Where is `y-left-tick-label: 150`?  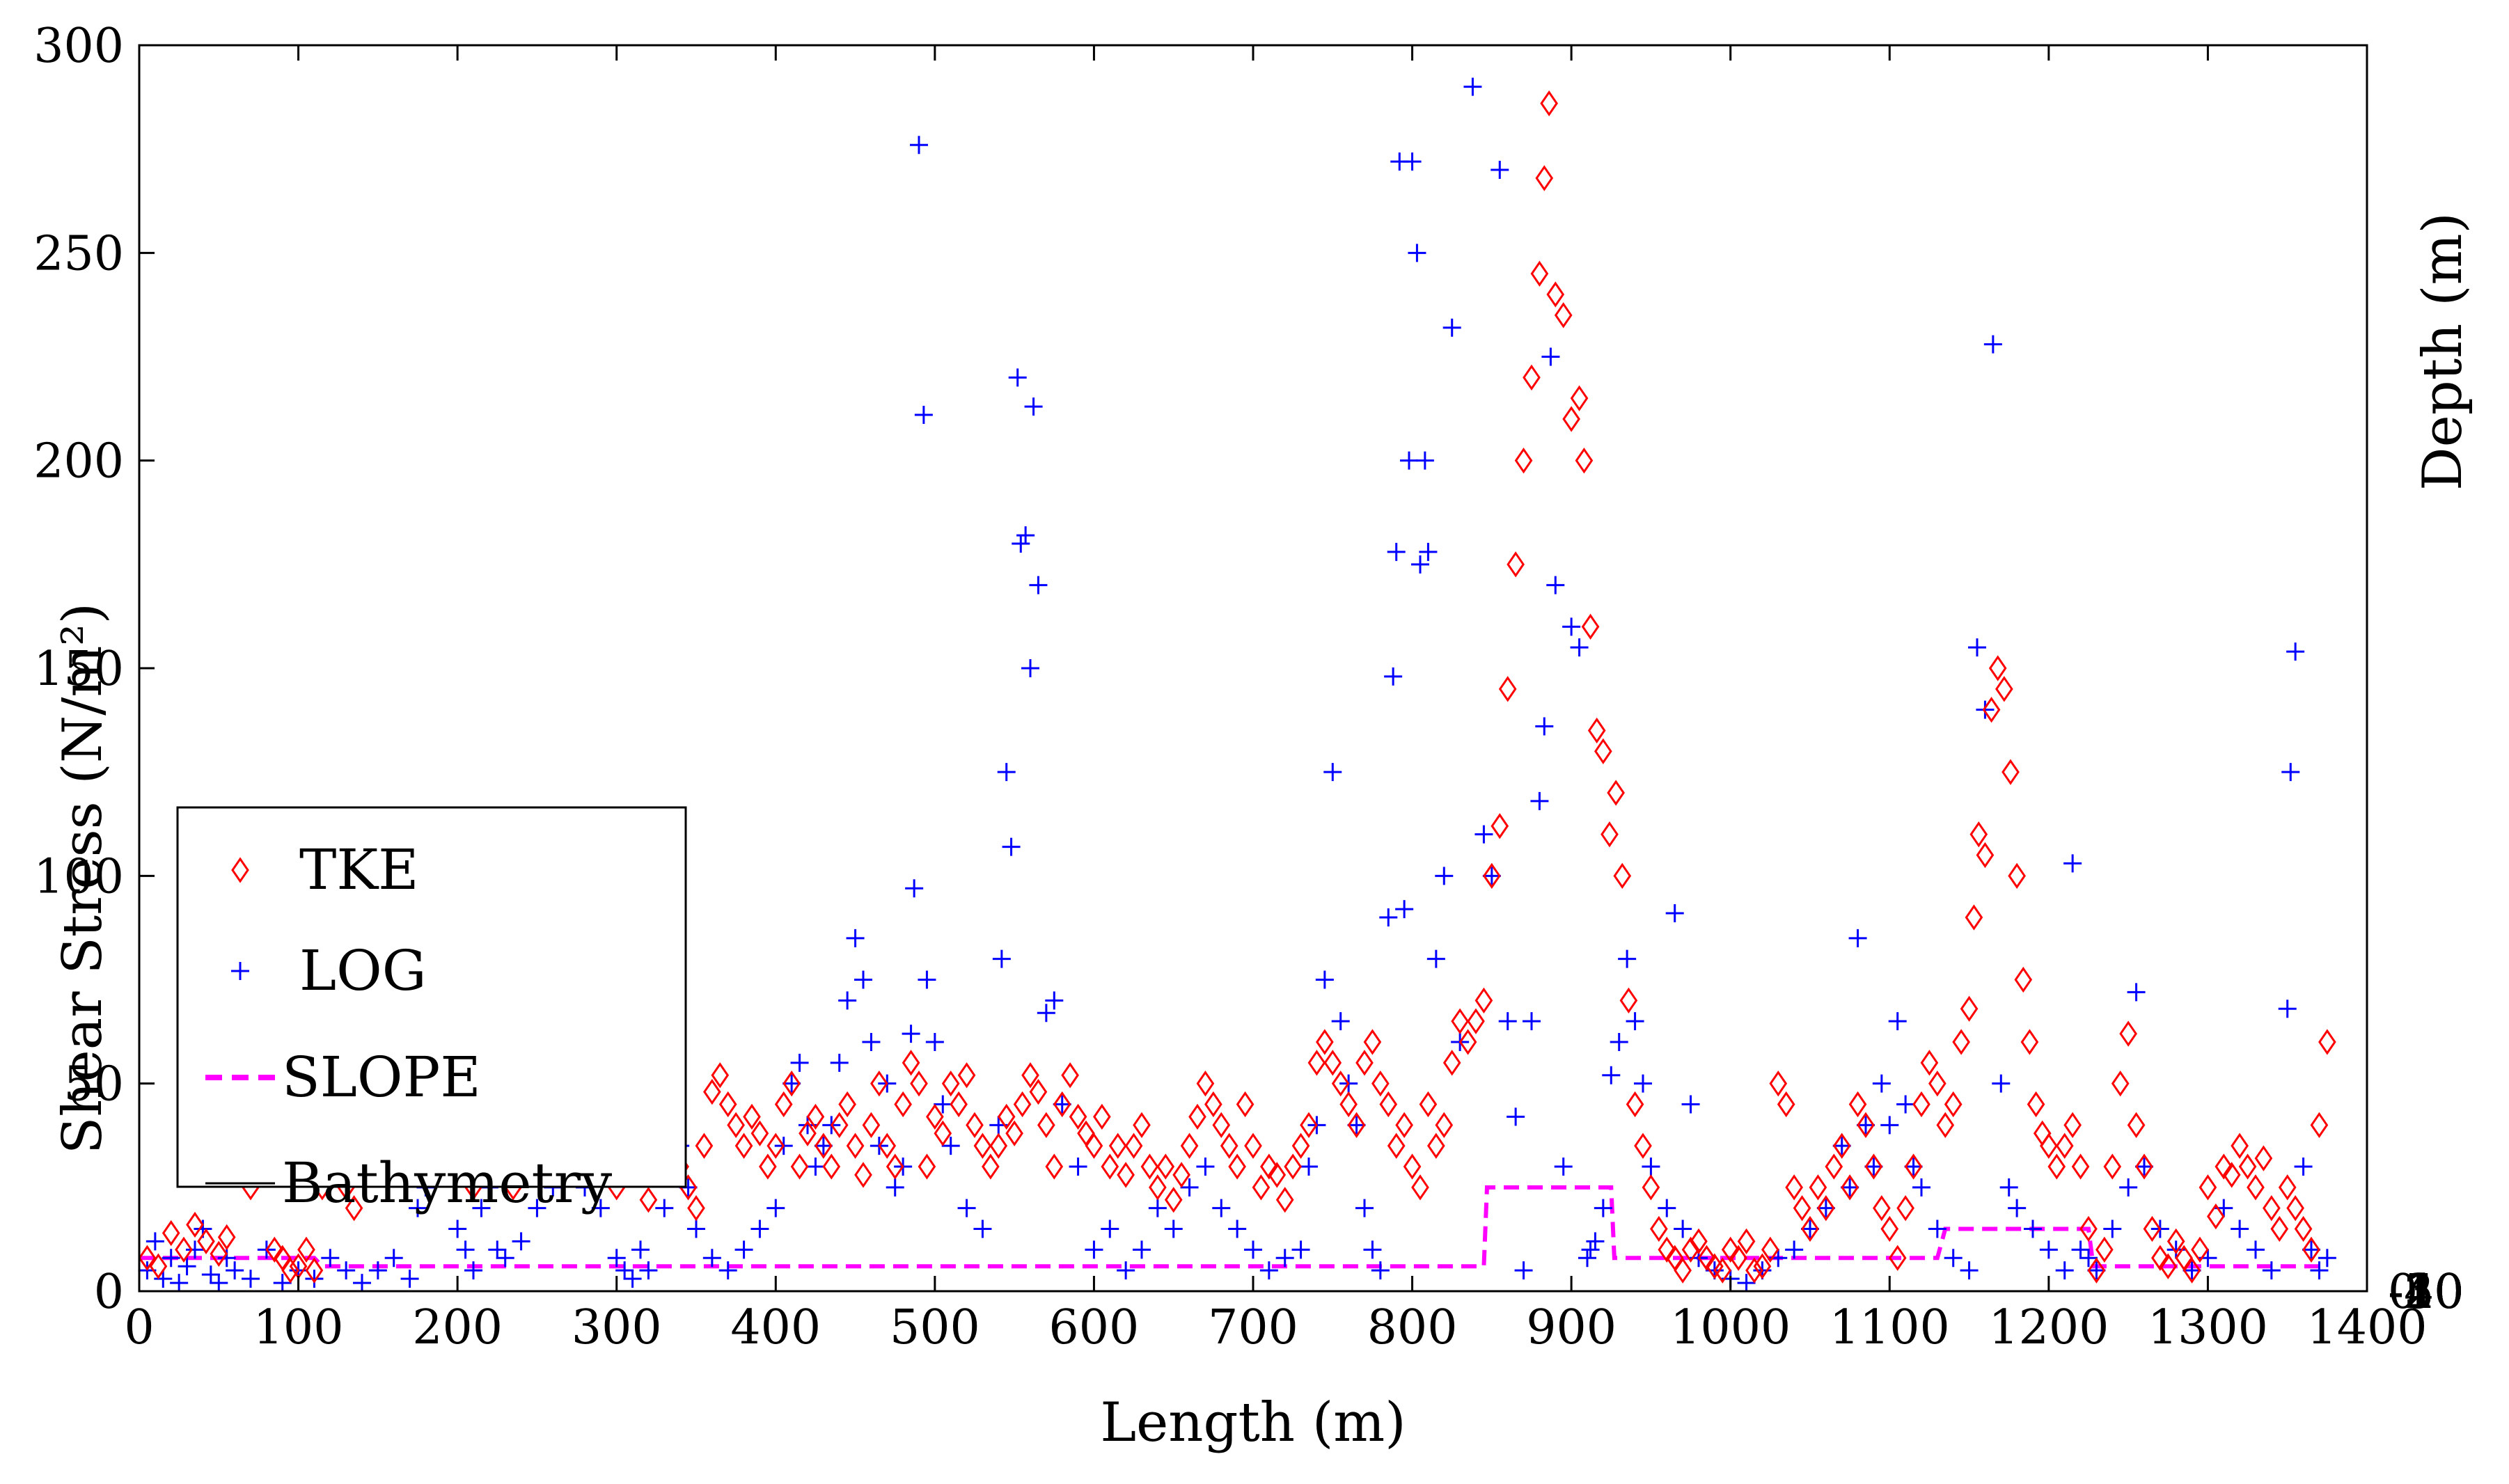 y-left-tick-label: 150 is located at coordinates (78, 669).